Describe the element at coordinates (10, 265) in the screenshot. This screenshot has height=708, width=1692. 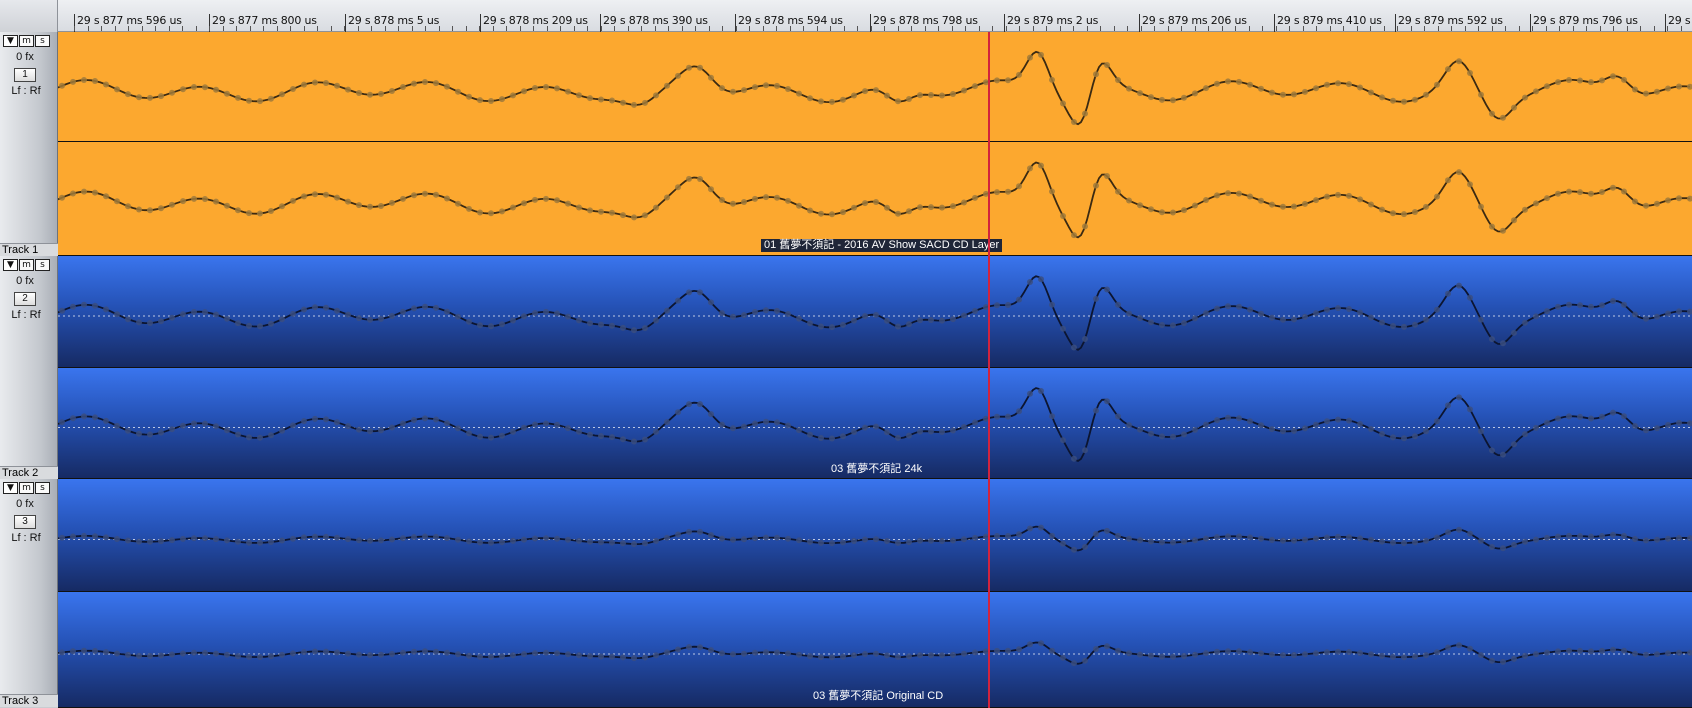
I see `track-2-menu-arrow-icon: ▼` at that location.